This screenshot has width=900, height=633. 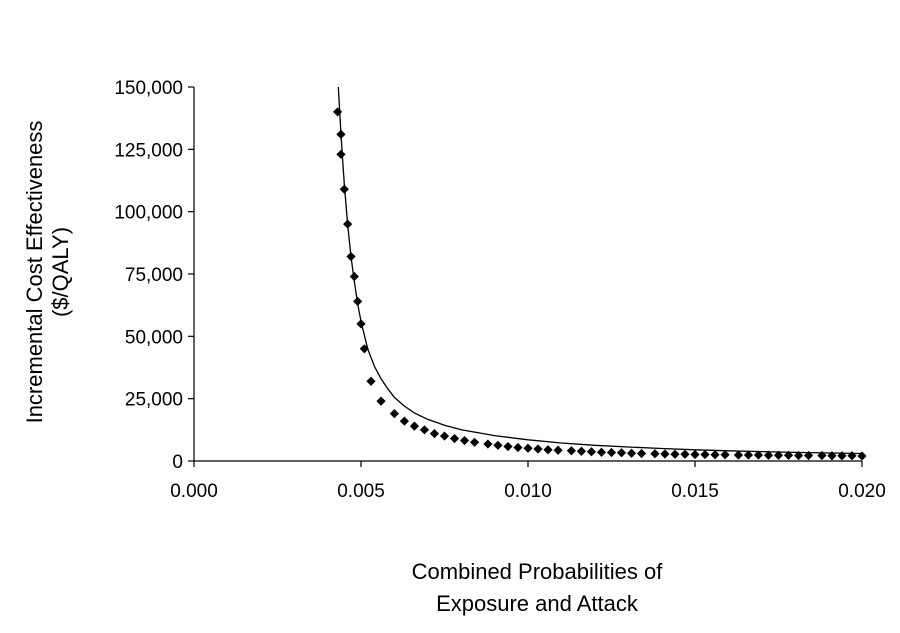 What do you see at coordinates (695, 491) in the screenshot?
I see `x-tick-label: 0.015` at bounding box center [695, 491].